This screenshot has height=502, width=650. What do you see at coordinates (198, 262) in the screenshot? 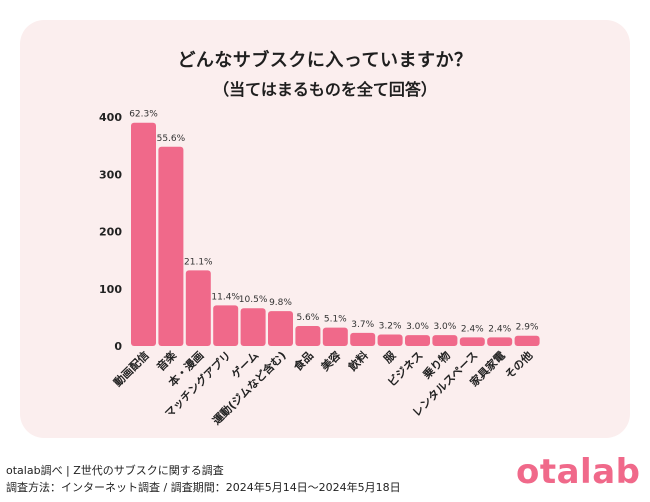
I see `data-label: 21.1%` at bounding box center [198, 262].